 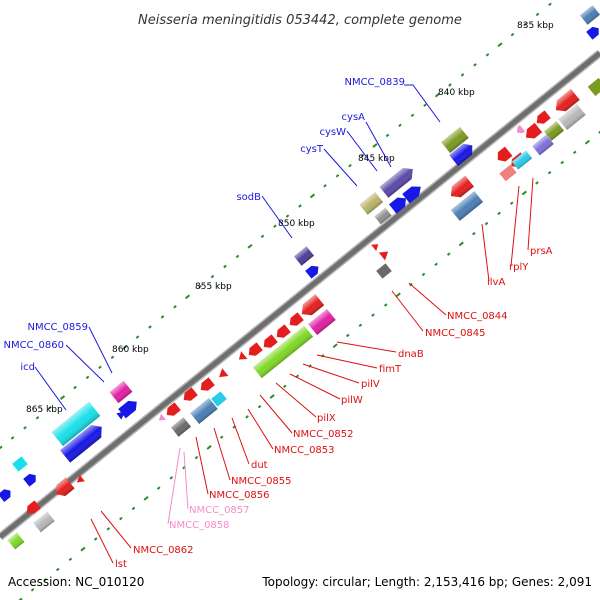 What do you see at coordinates (204, 411) in the screenshot?
I see `gene-pilX` at bounding box center [204, 411].